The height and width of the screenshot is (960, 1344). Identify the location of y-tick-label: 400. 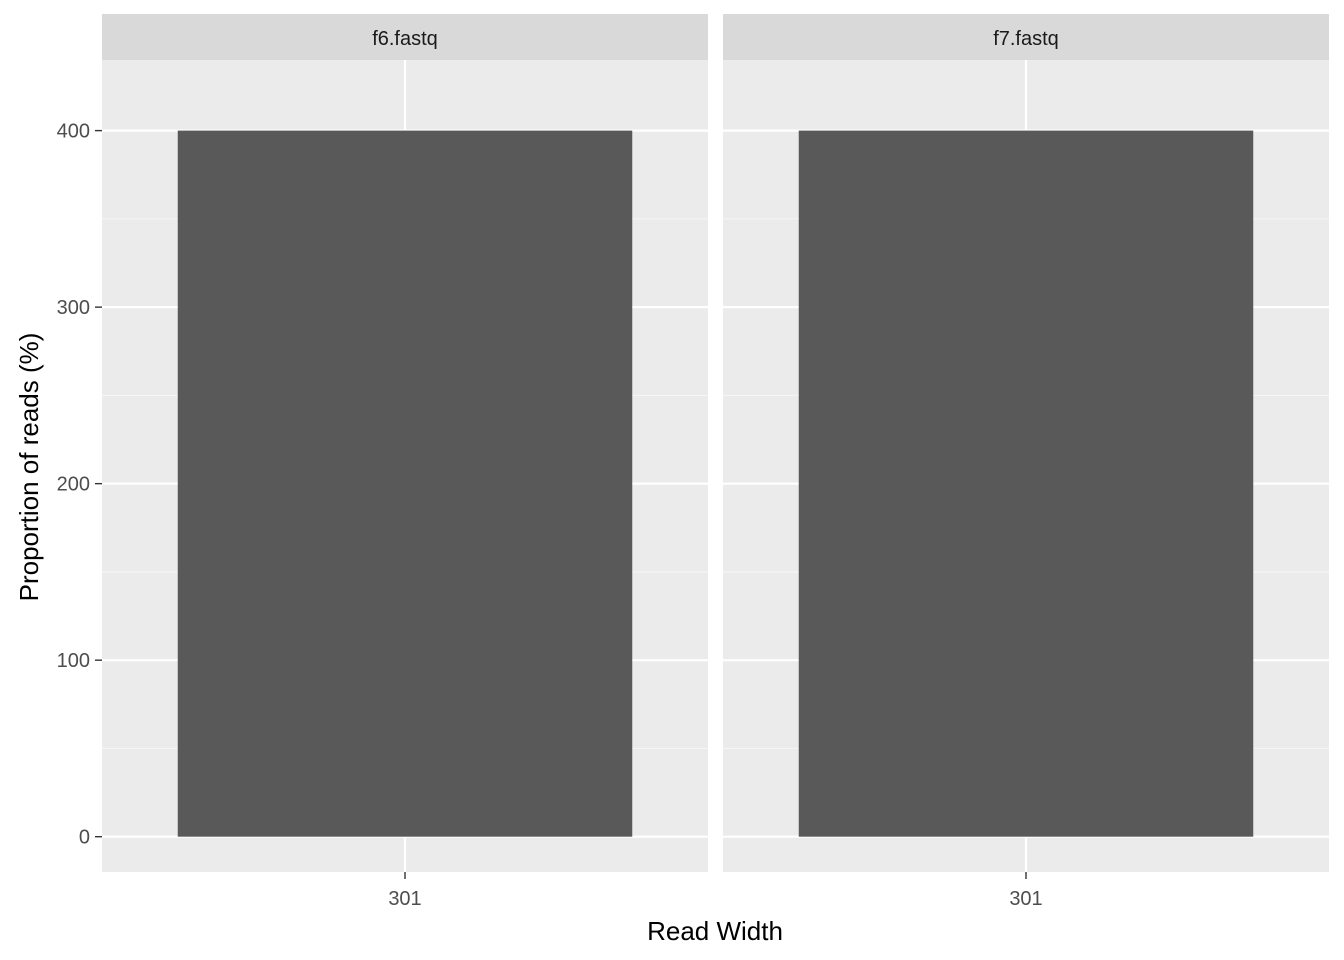
(73, 132).